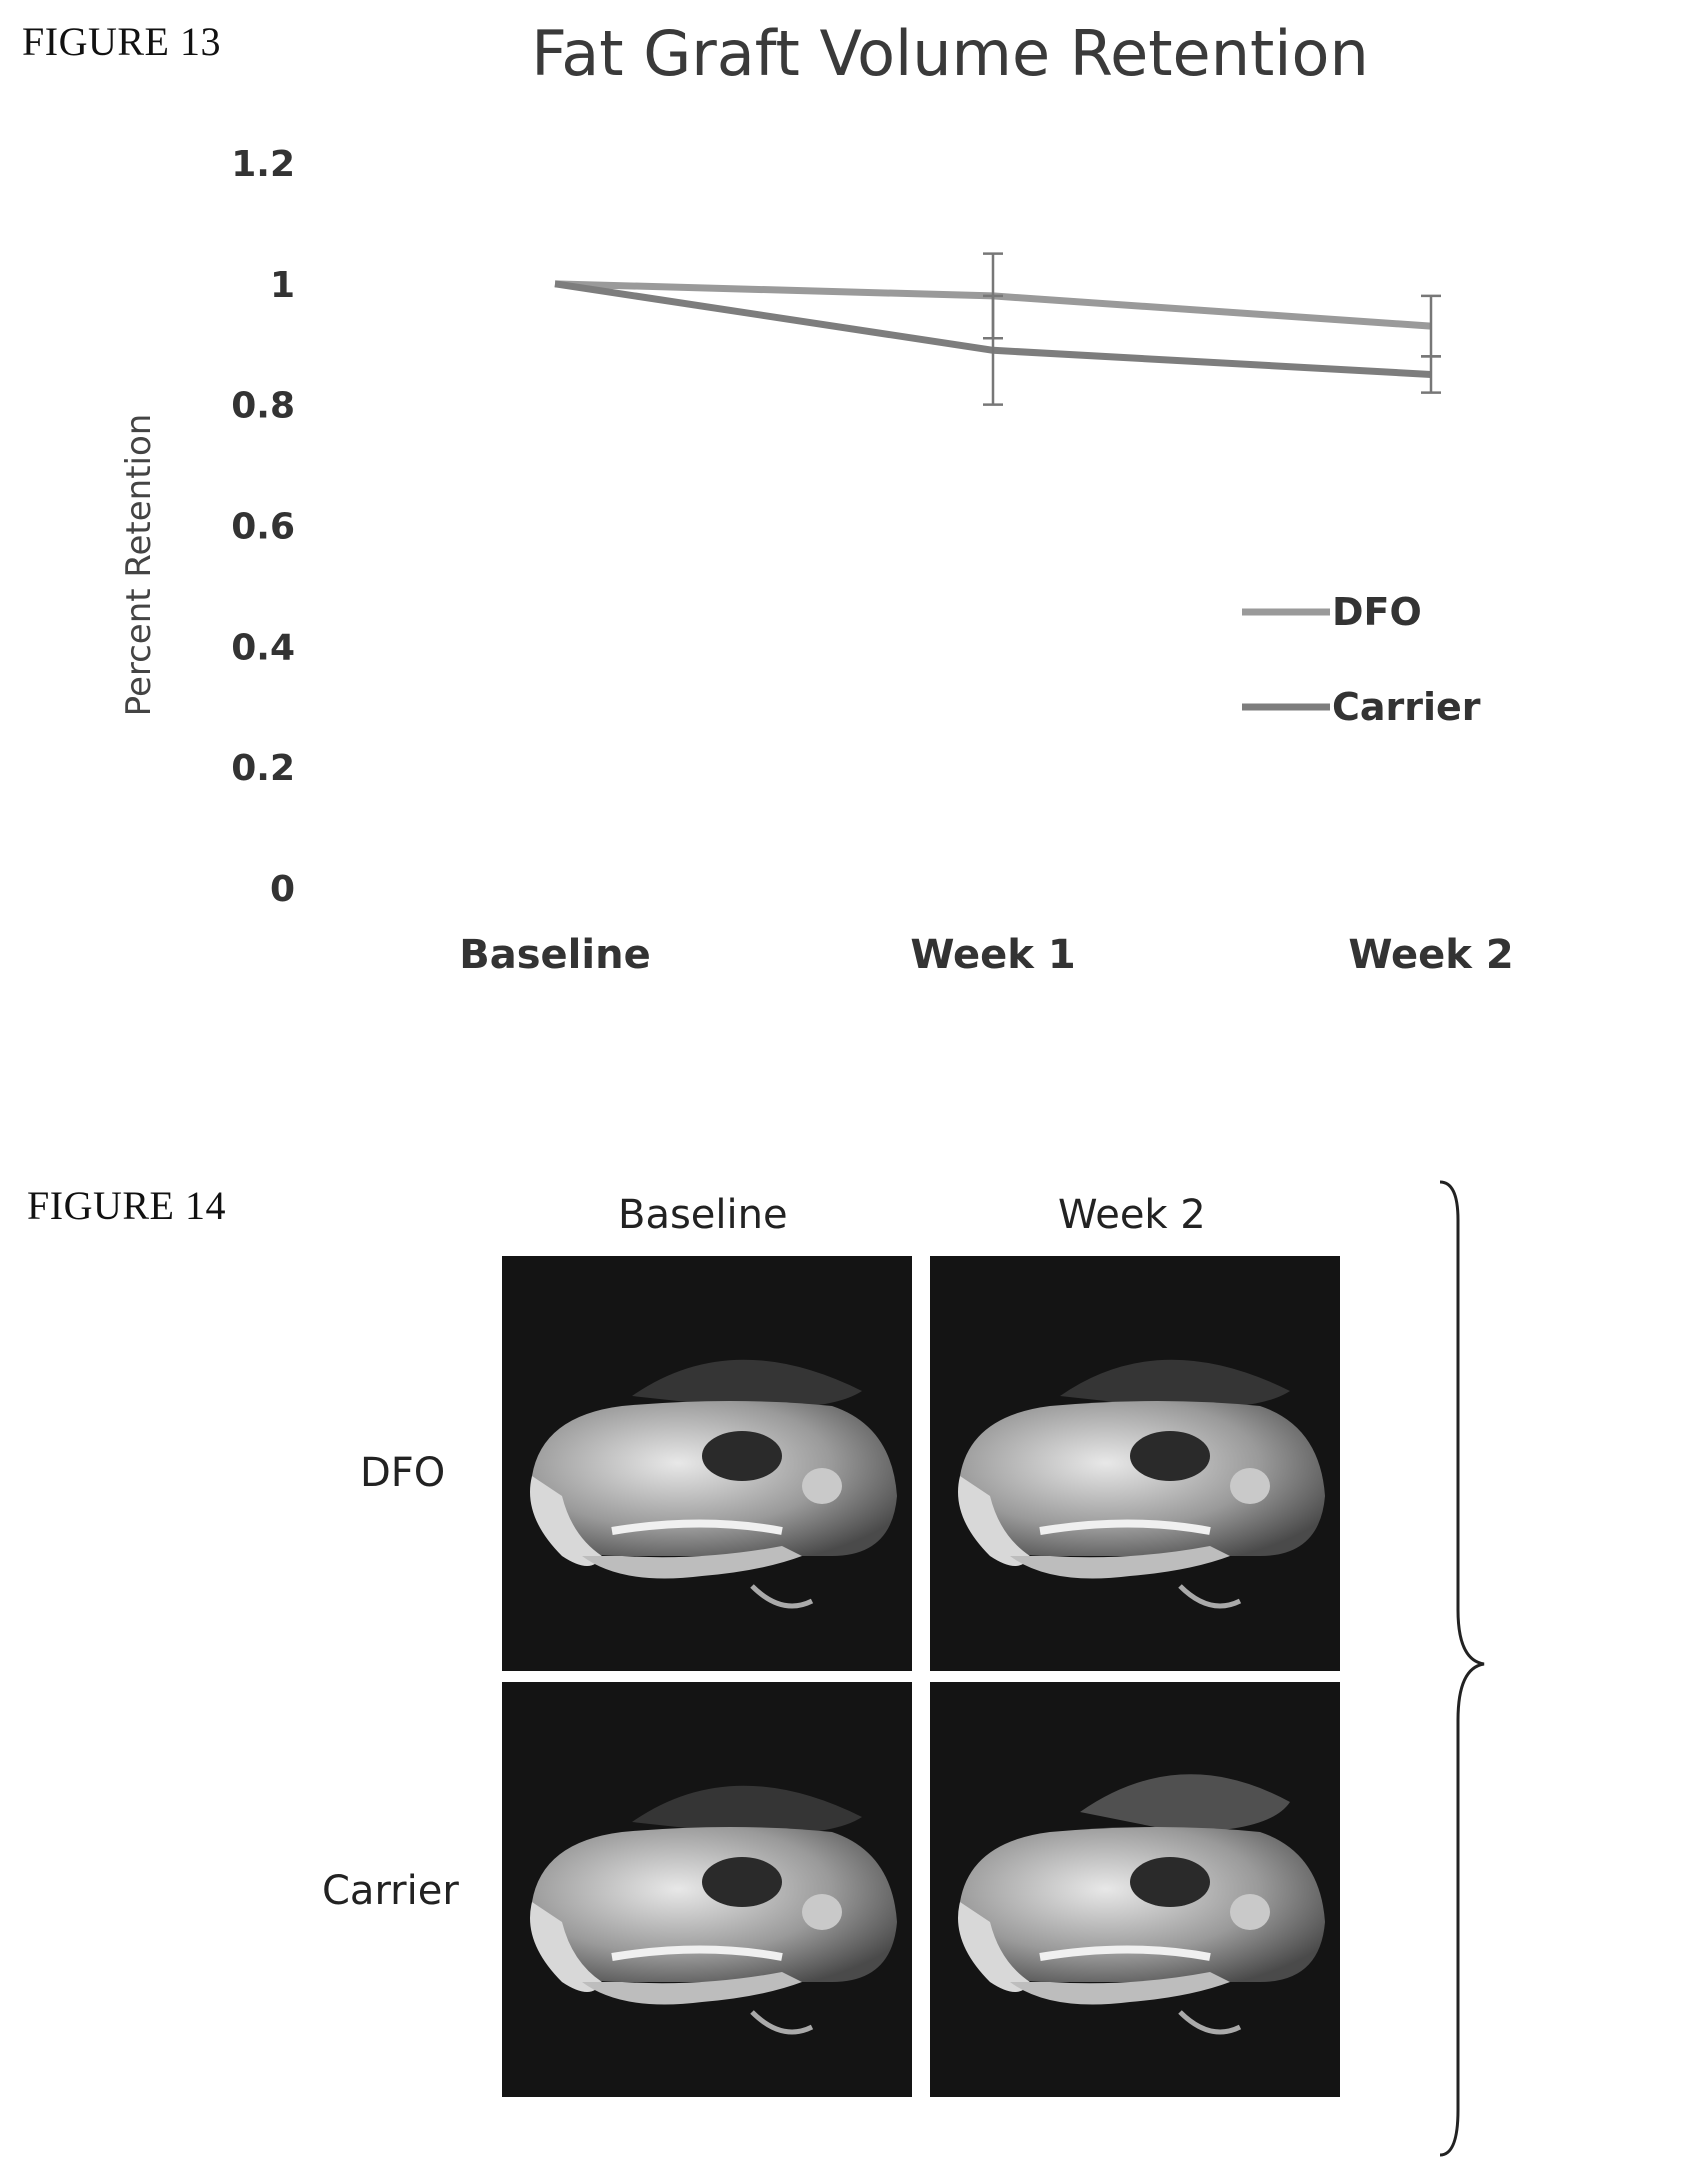 This screenshot has height=2176, width=1681. I want to click on legend-label-carrier: Carrier, so click(1406, 707).